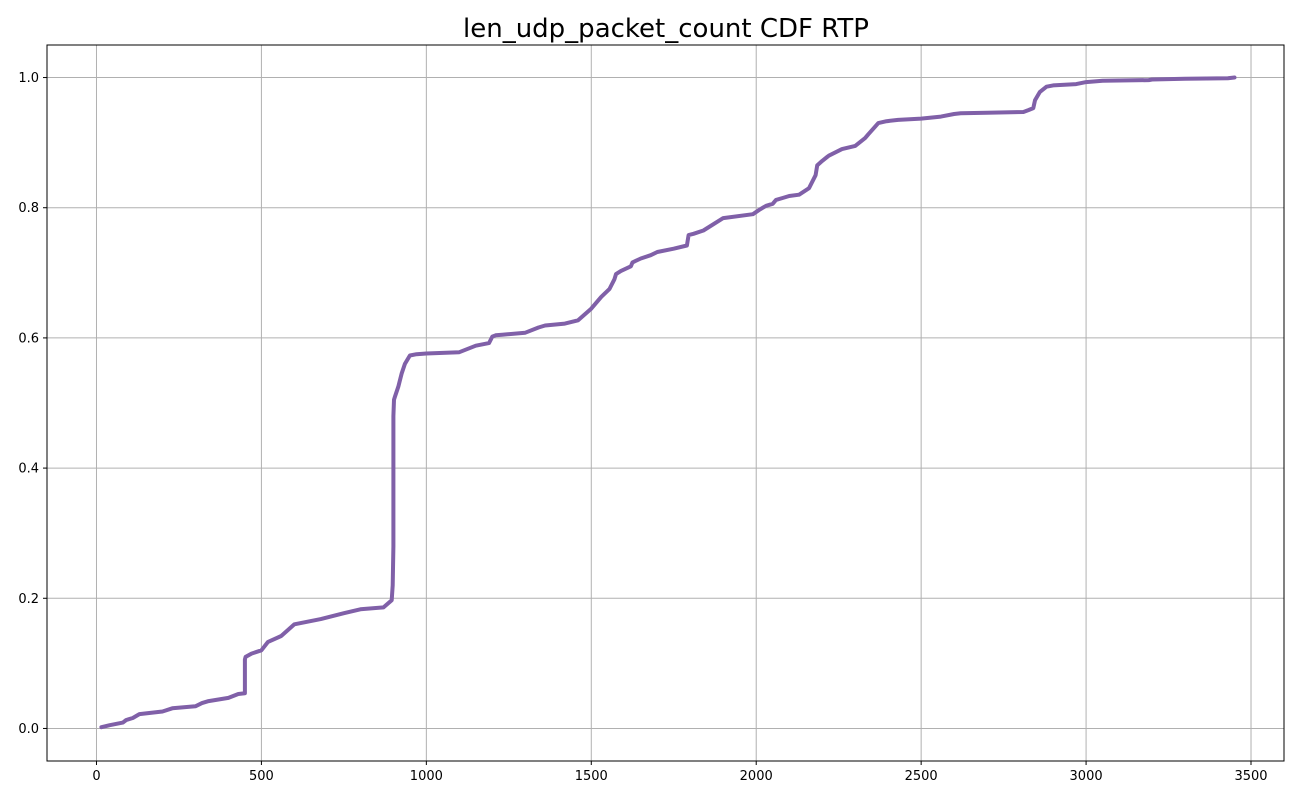 The width and height of the screenshot is (1300, 800). Describe the element at coordinates (426, 776) in the screenshot. I see `x-tick-label: 1000` at that location.